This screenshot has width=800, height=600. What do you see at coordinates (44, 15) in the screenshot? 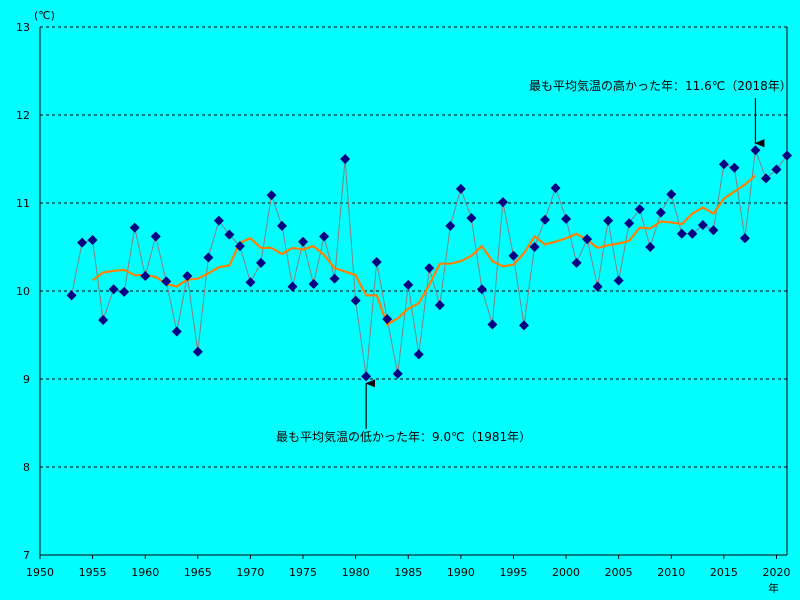
I see `y-unit-label: (℃)` at bounding box center [44, 15].